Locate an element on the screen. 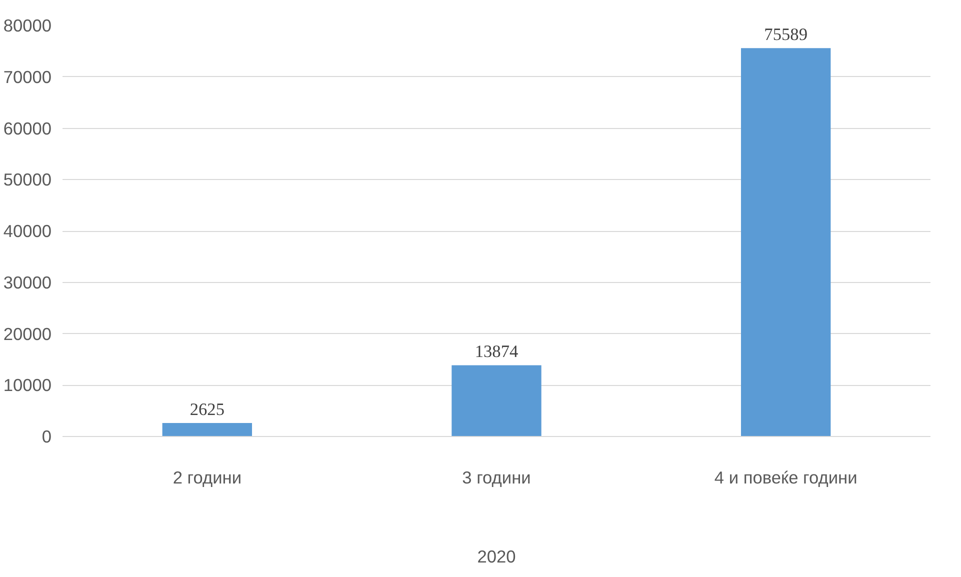  y-tick-label: 0 is located at coordinates (47, 436).